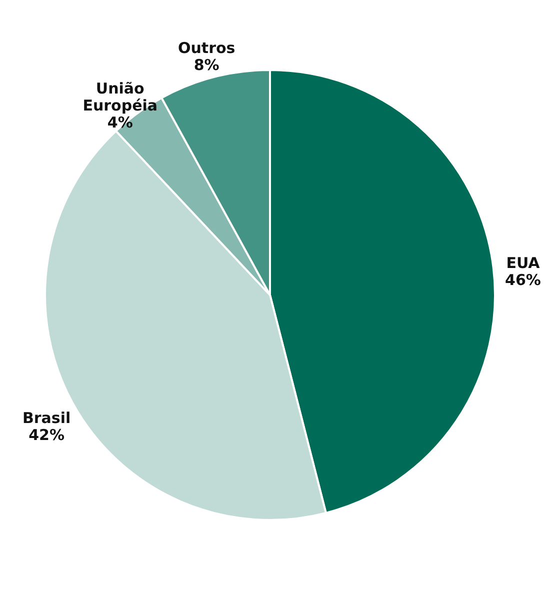  I want to click on slice-label: EUA, so click(523, 263).